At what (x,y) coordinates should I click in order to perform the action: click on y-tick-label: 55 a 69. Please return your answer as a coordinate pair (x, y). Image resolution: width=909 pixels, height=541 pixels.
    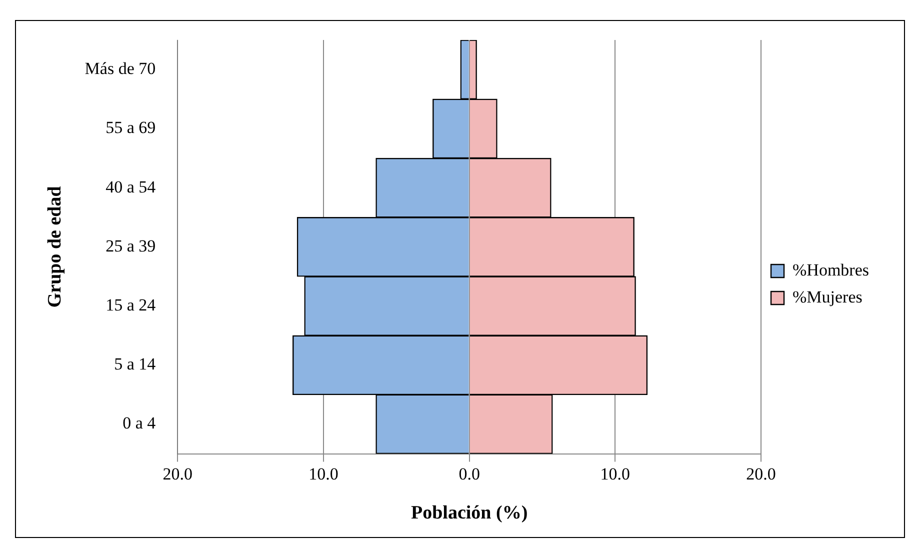
    Looking at the image, I should click on (131, 128).